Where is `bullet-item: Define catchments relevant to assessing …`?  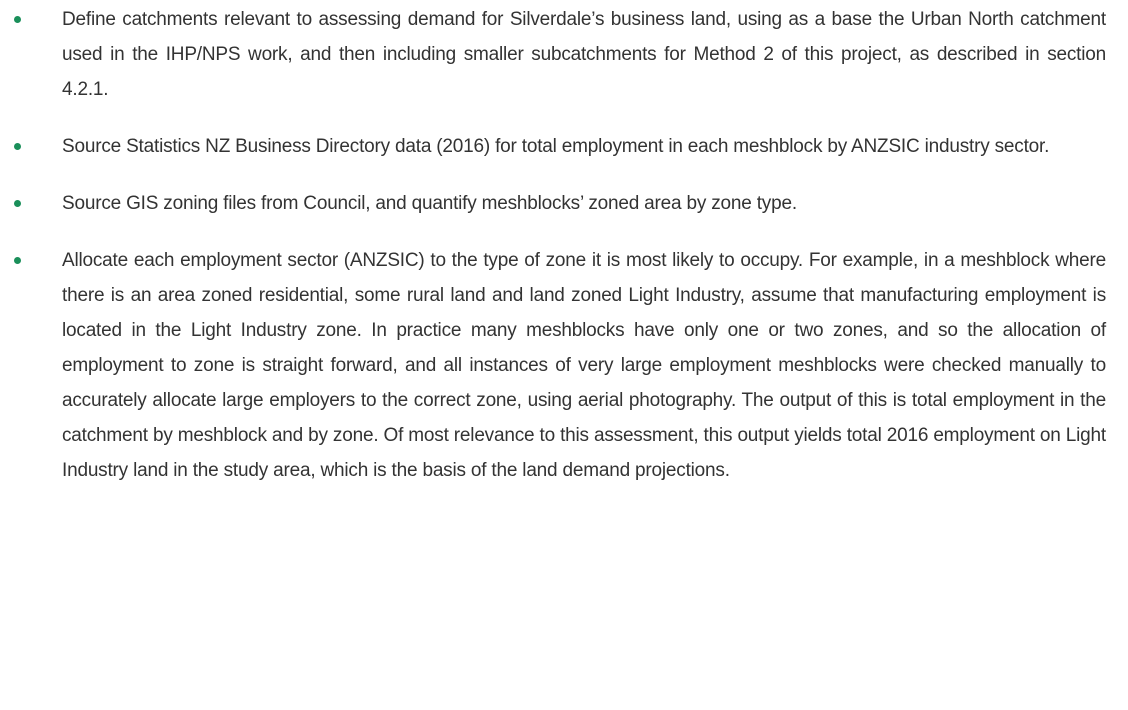 bullet-item: Define catchments relevant to assessing … is located at coordinates (560, 54).